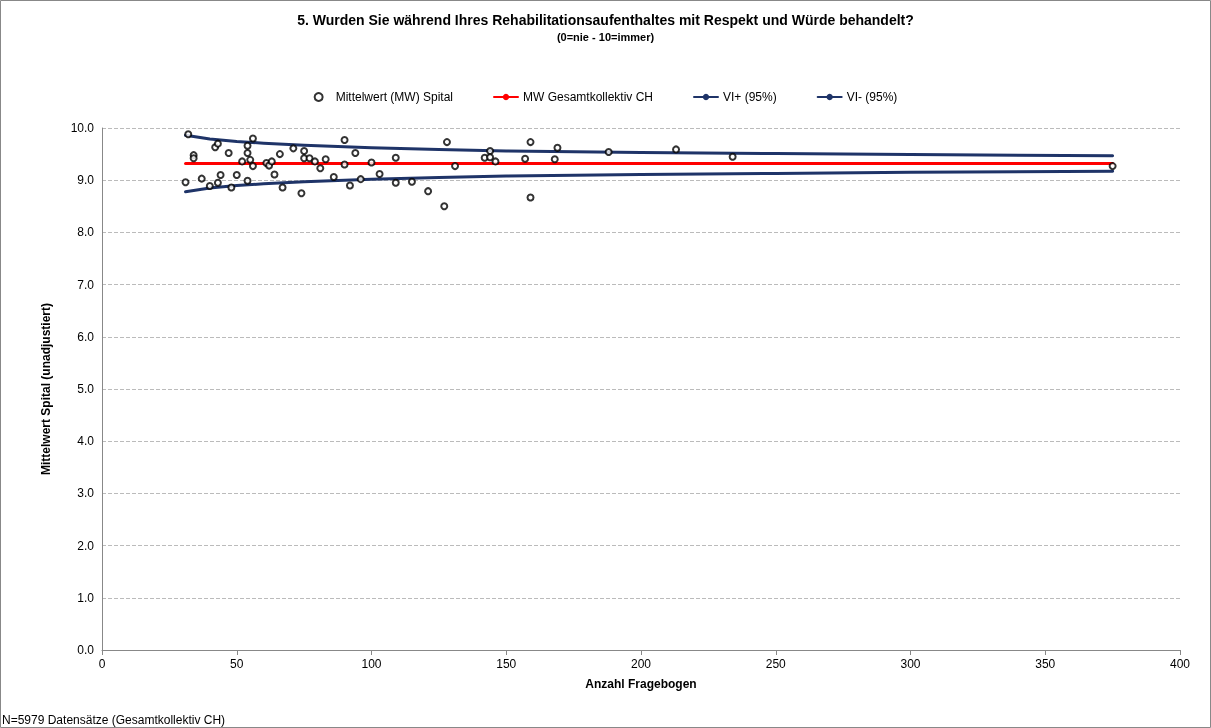 This screenshot has height=728, width=1211. I want to click on y-tick-label: 10.0, so click(82, 128).